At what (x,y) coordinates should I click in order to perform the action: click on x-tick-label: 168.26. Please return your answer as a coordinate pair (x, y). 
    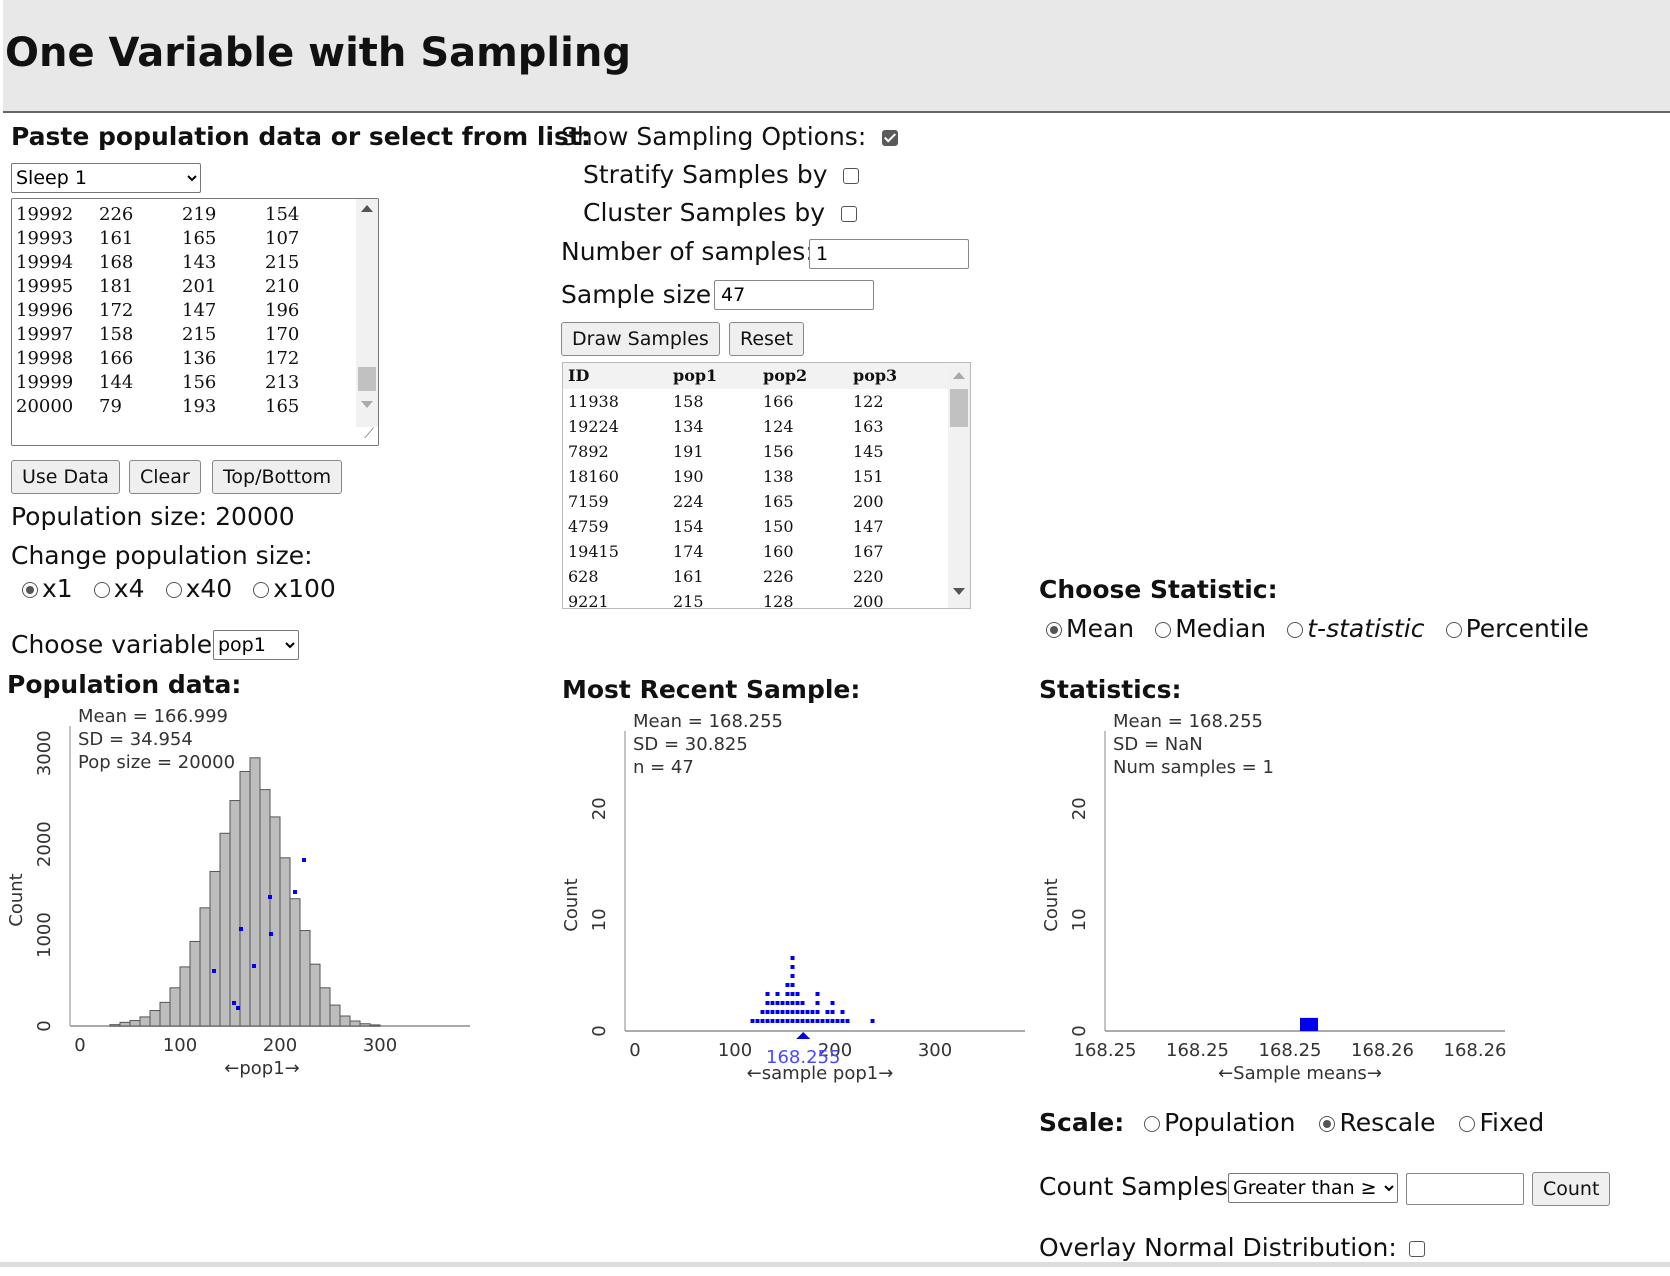
    Looking at the image, I should click on (1382, 1050).